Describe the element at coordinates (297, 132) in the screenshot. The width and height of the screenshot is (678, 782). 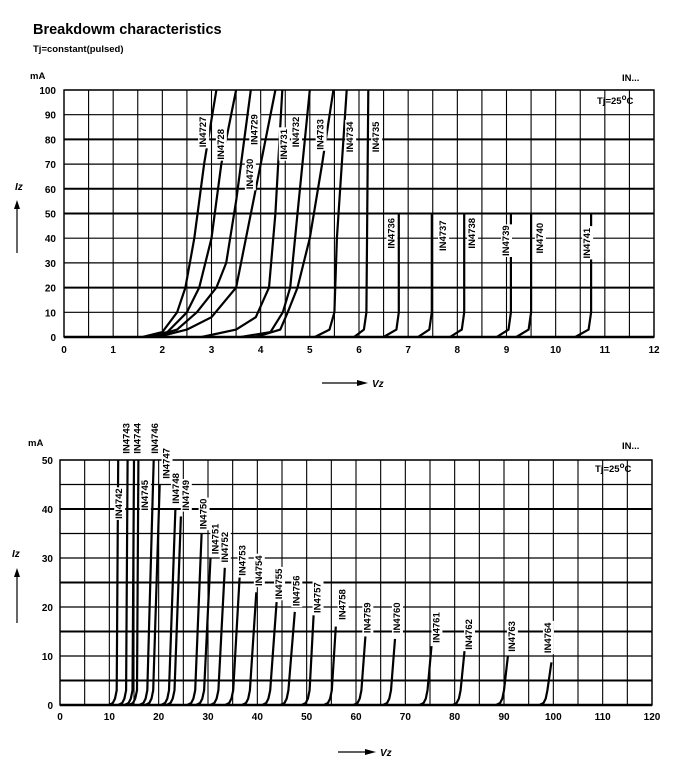
I see `series-label-in4732: IN4732` at that location.